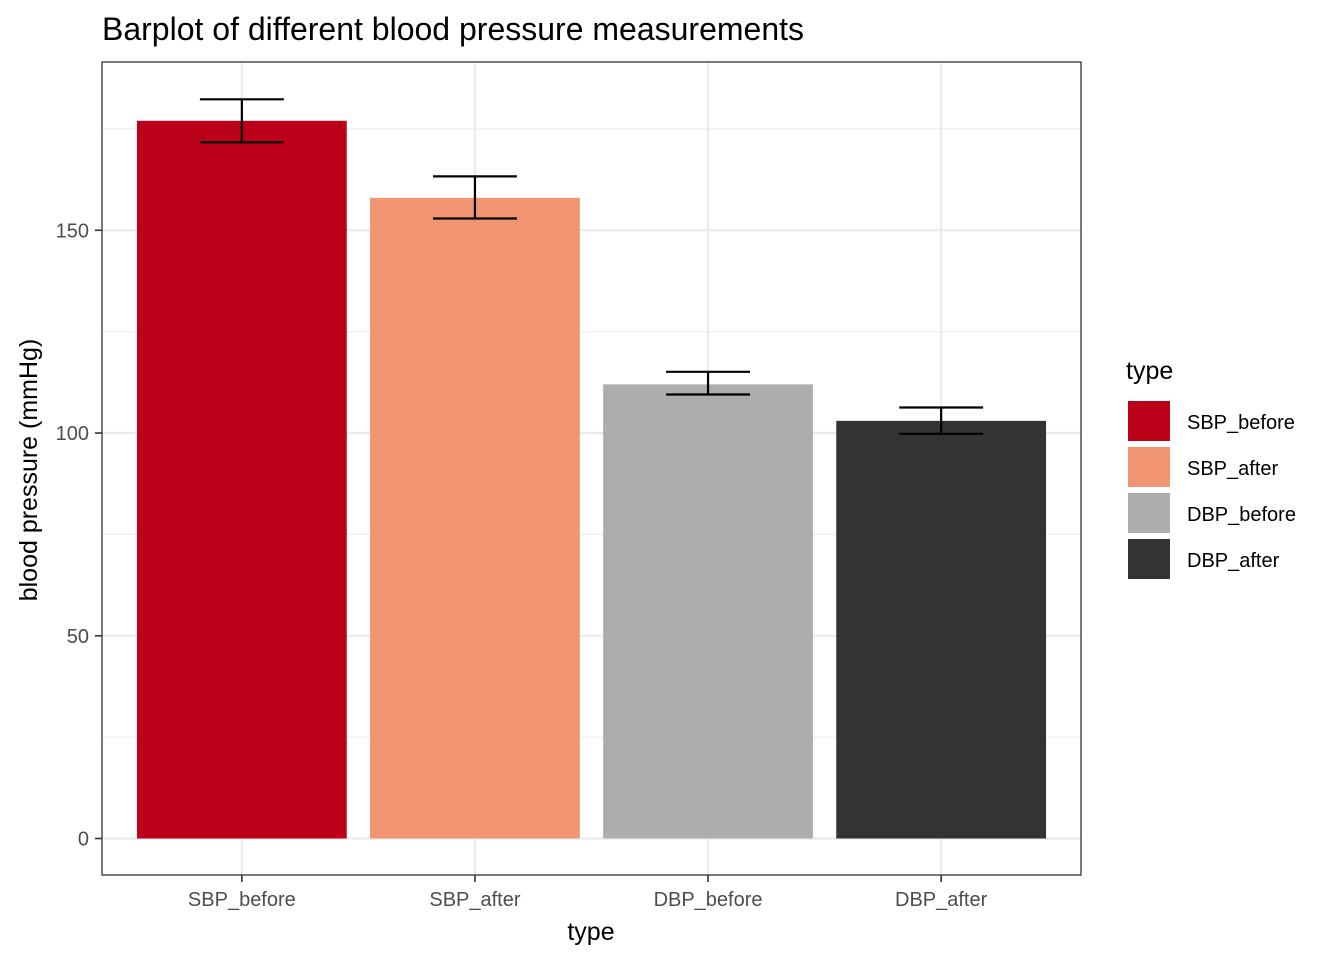 Image resolution: width=1344 pixels, height=960 pixels. What do you see at coordinates (708, 383) in the screenshot?
I see `error-bar-dbp-before` at bounding box center [708, 383].